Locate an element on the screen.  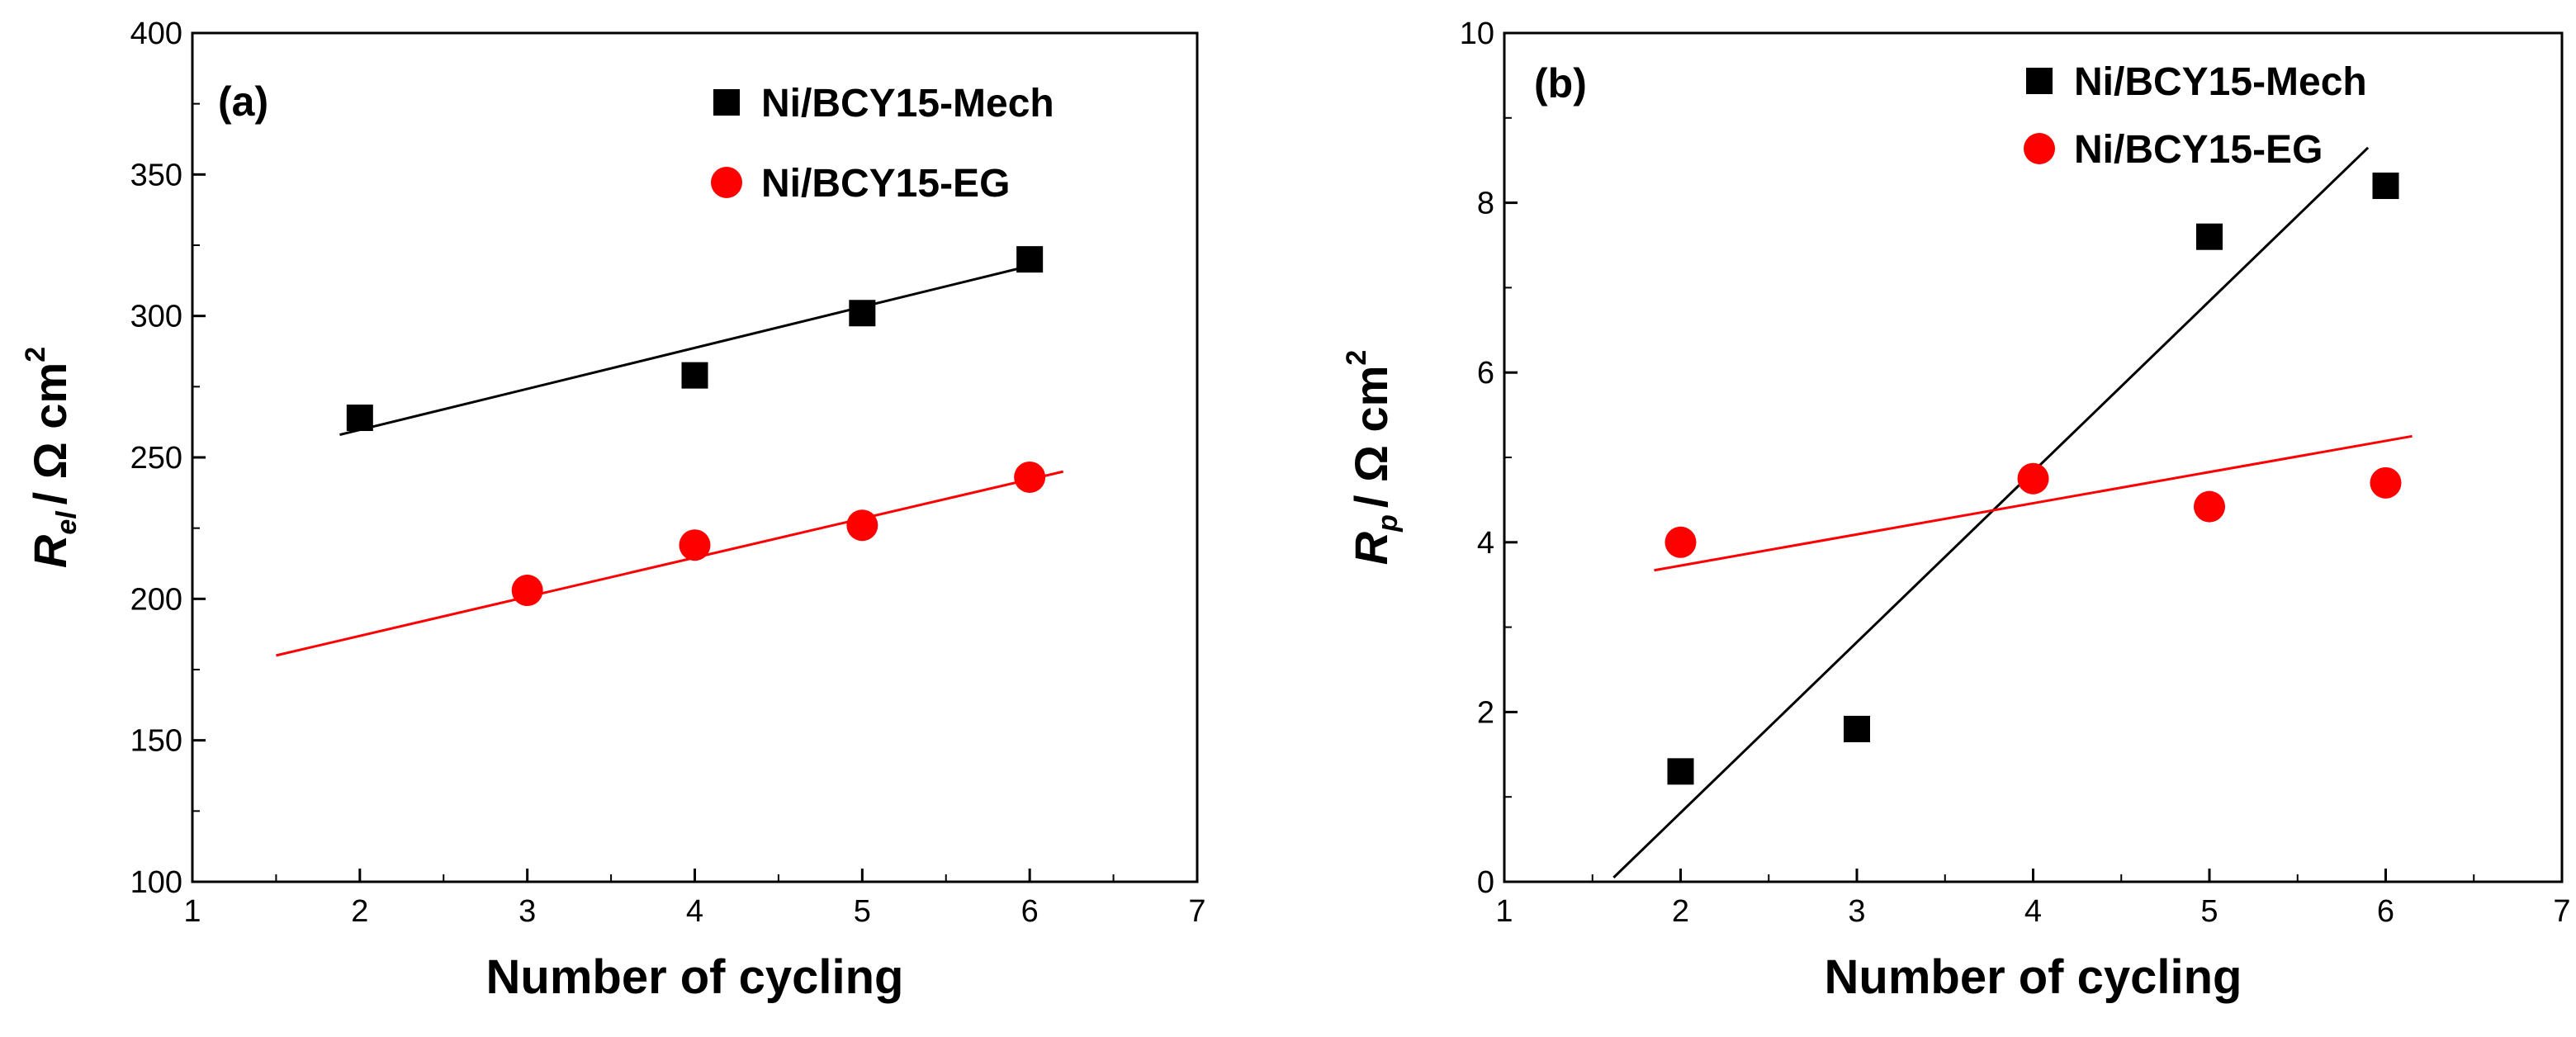
y-tick-label: 250 is located at coordinates (156, 458).